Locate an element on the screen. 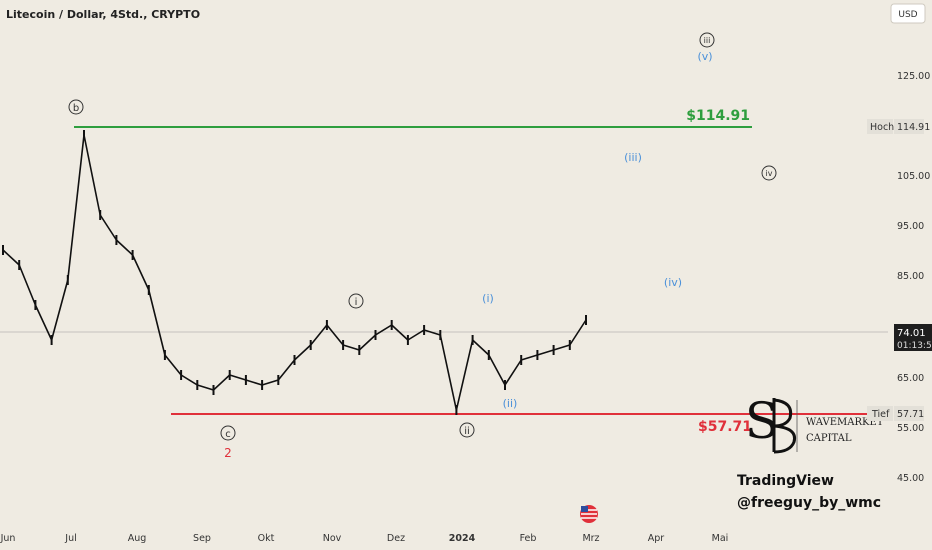  high-badge-bg is located at coordinates (880, 126).